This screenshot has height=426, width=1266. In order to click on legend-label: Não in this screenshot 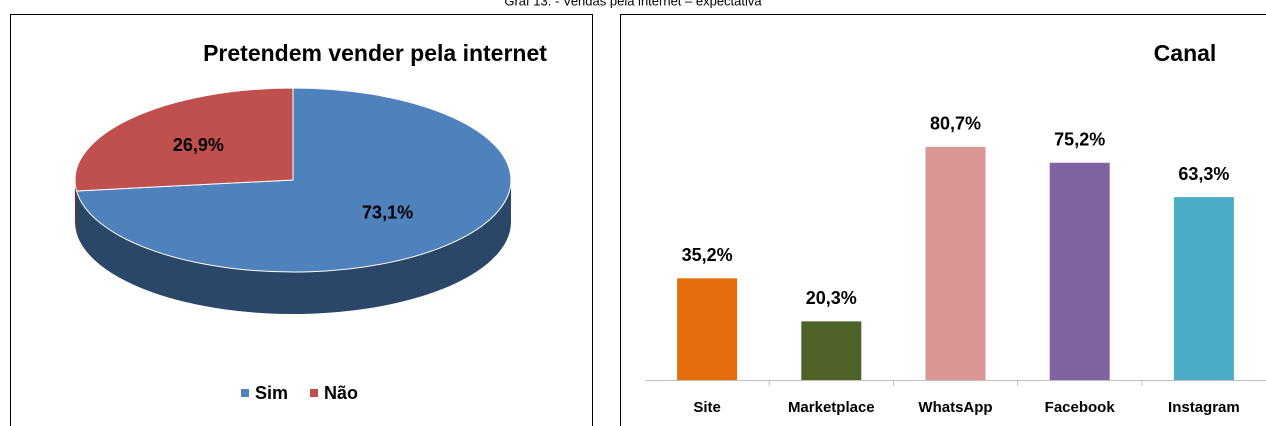, I will do `click(341, 393)`.